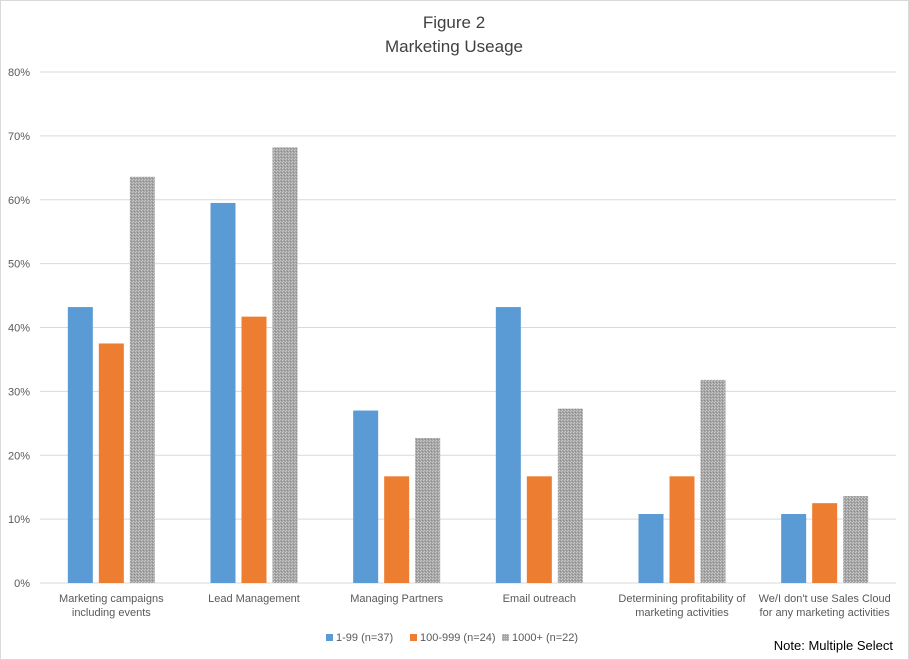 The image size is (909, 660). I want to click on legend-label: 1000+ (n=22), so click(545, 638).